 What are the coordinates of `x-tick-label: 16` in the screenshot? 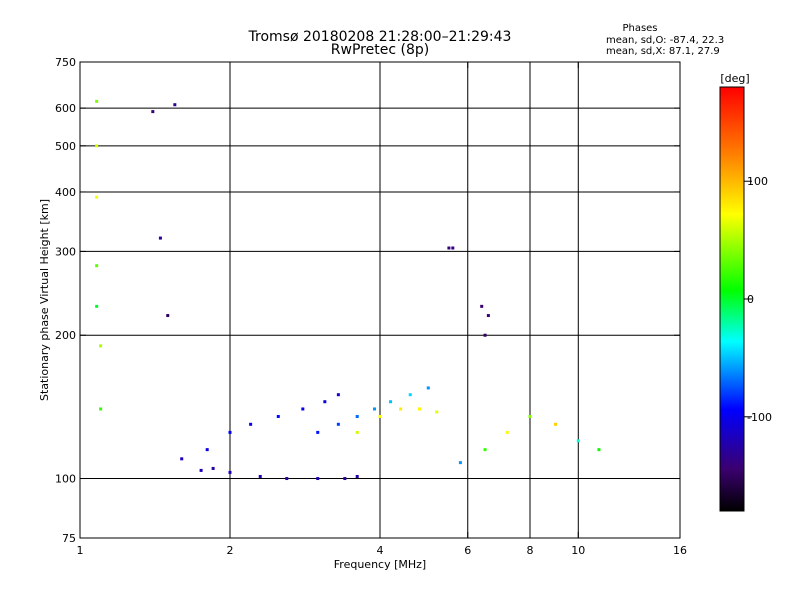 It's located at (680, 550).